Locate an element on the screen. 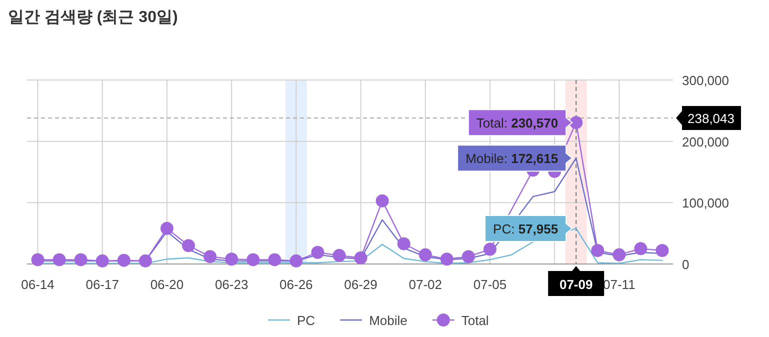 This screenshot has width=769, height=337. legend-label: PC is located at coordinates (306, 320).